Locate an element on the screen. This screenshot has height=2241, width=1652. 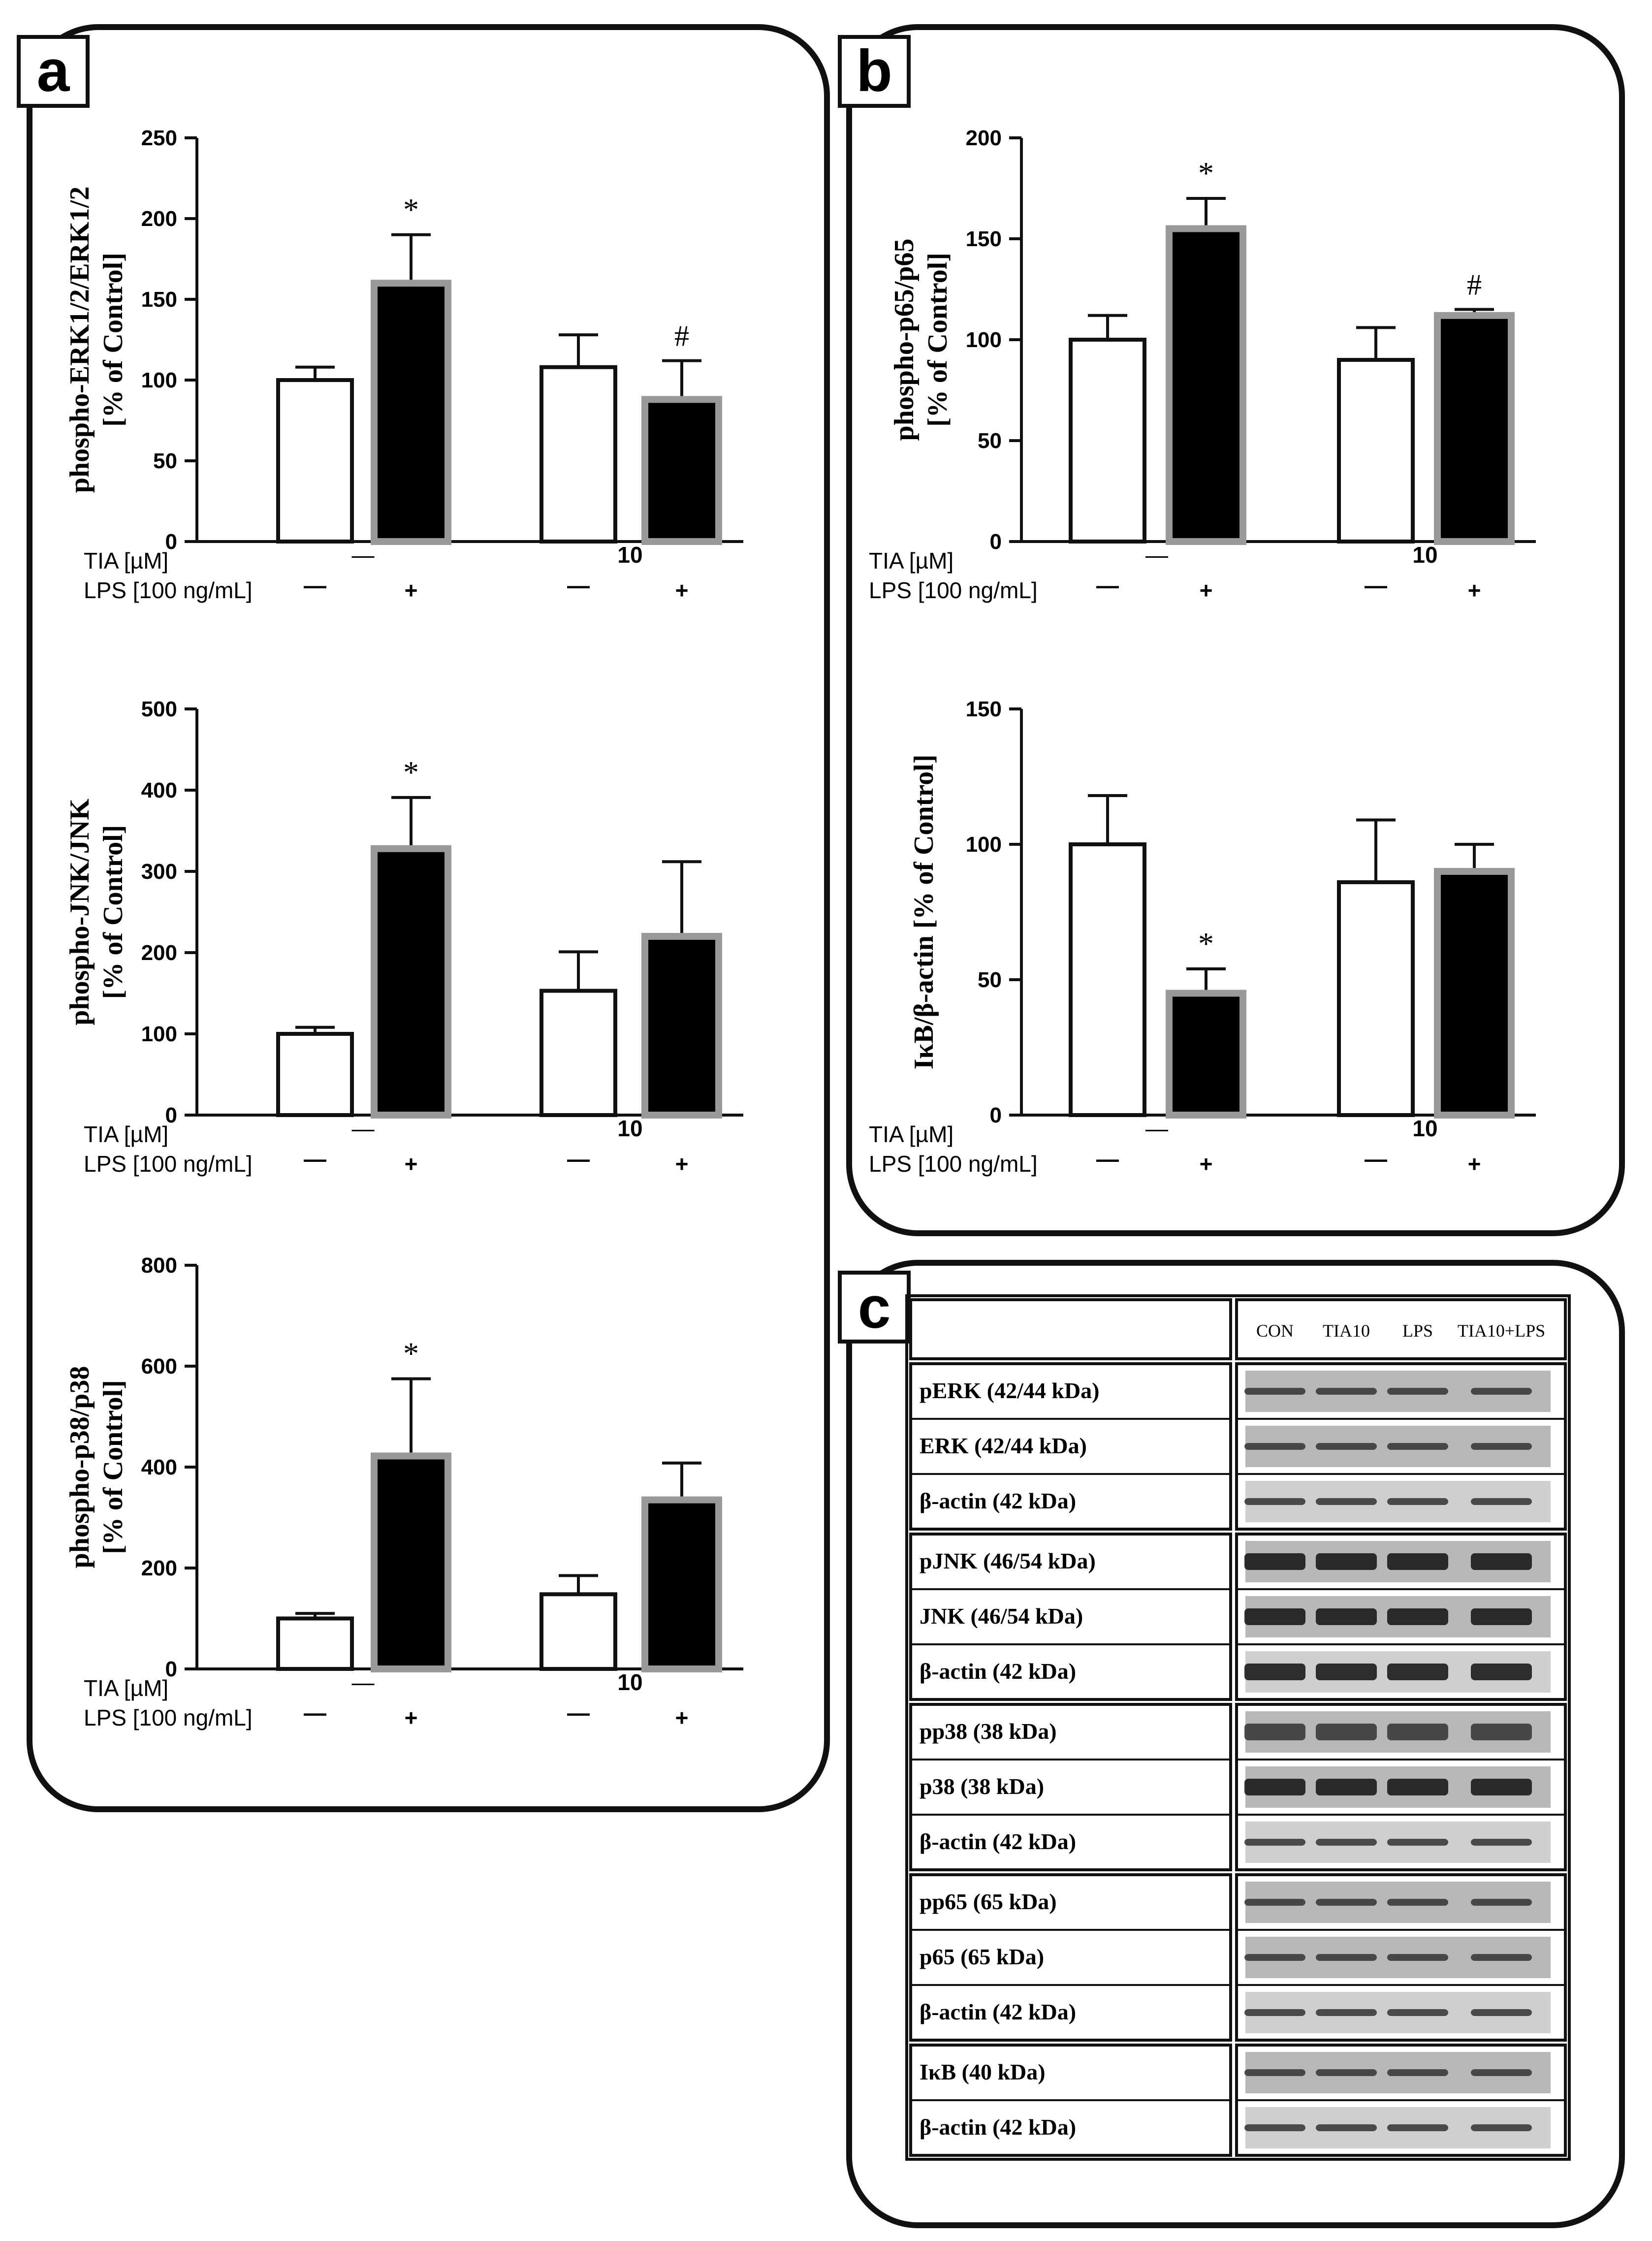
header-lanes-cell is located at coordinates (1401, 1329).